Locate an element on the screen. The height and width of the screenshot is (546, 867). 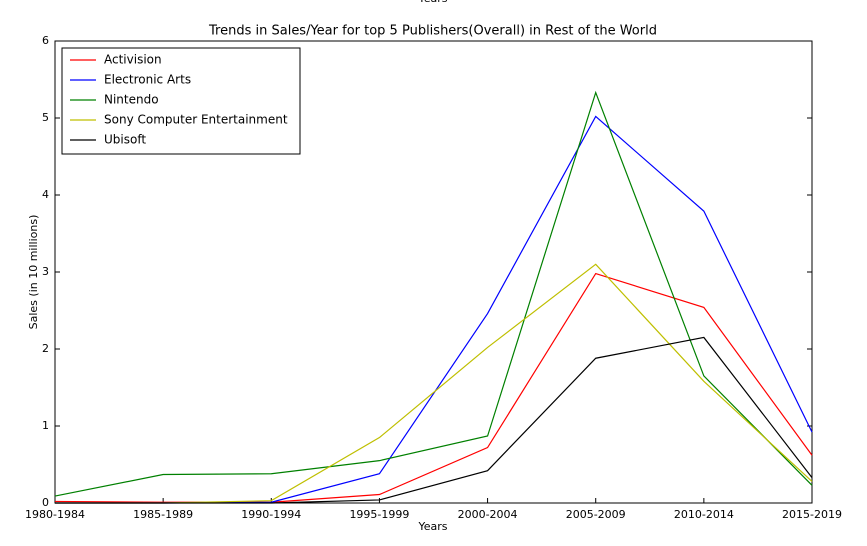
y-tick-label: 3 is located at coordinates (45, 271).